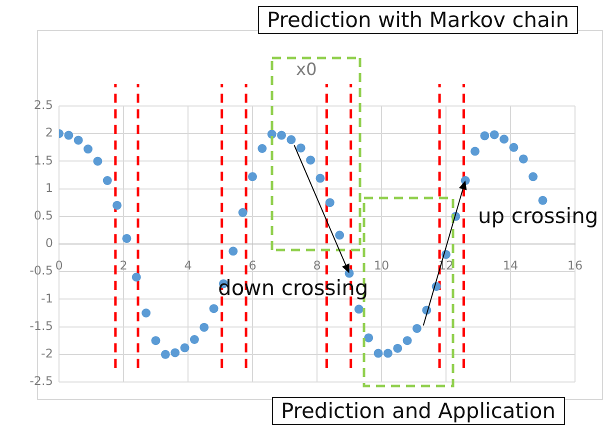 Image resolution: width=616 pixels, height=435 pixels. I want to click on y-tick-label: -2.5, so click(41, 381).